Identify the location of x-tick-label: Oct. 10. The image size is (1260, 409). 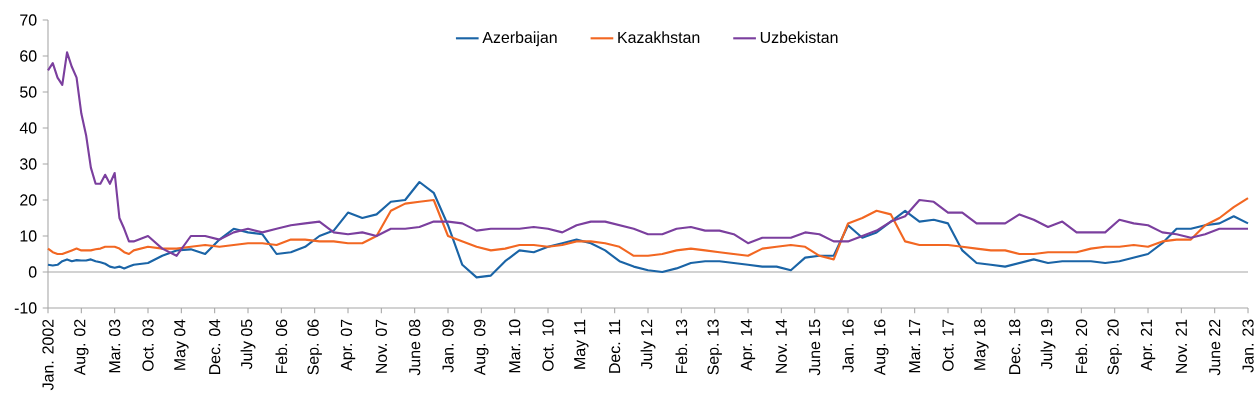
(548, 345).